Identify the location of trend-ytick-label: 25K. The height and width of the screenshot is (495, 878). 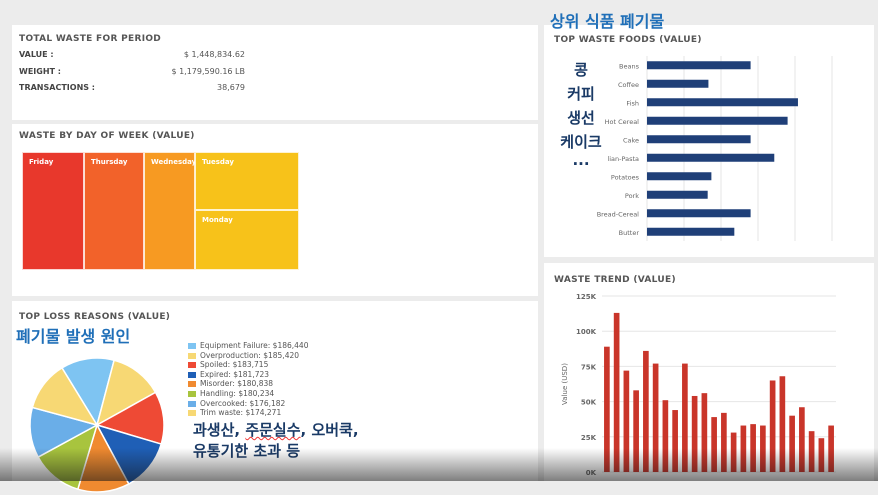
(589, 438).